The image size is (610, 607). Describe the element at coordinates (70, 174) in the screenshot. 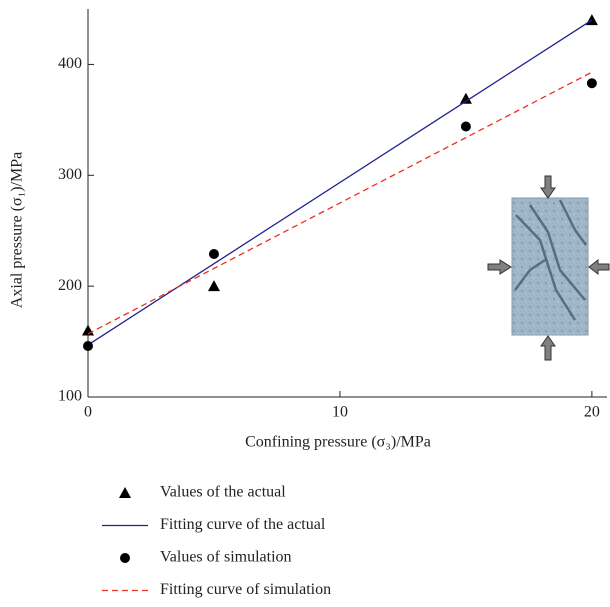

I see `y-tick-label: 300` at that location.